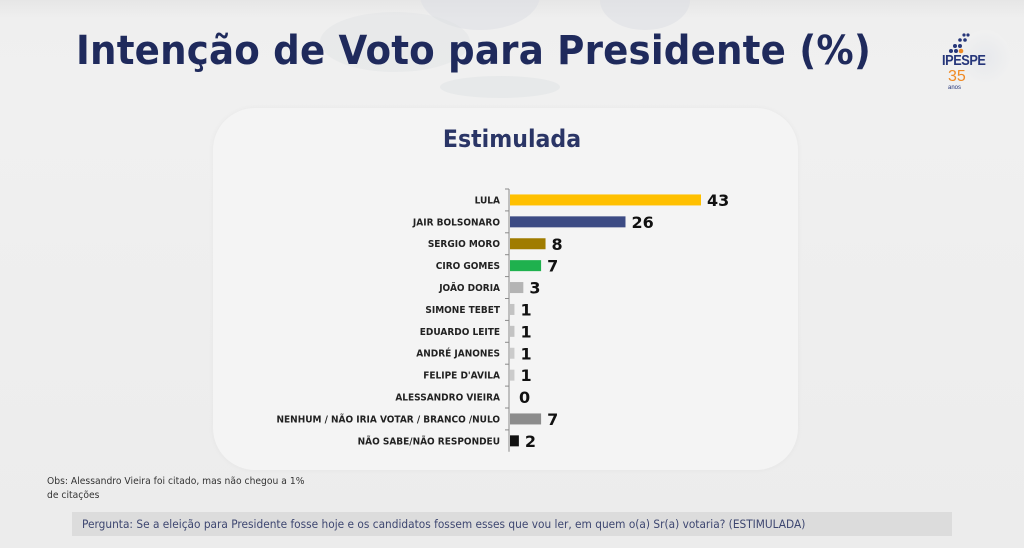  I want to click on category-label: CIRO GOMES, so click(468, 267).